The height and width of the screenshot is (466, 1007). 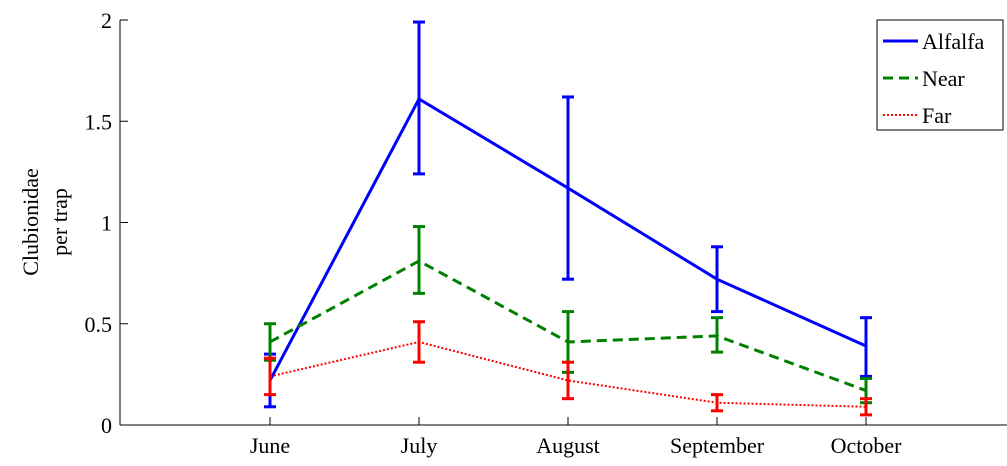 I want to click on x-tick-label: June, so click(x=270, y=445).